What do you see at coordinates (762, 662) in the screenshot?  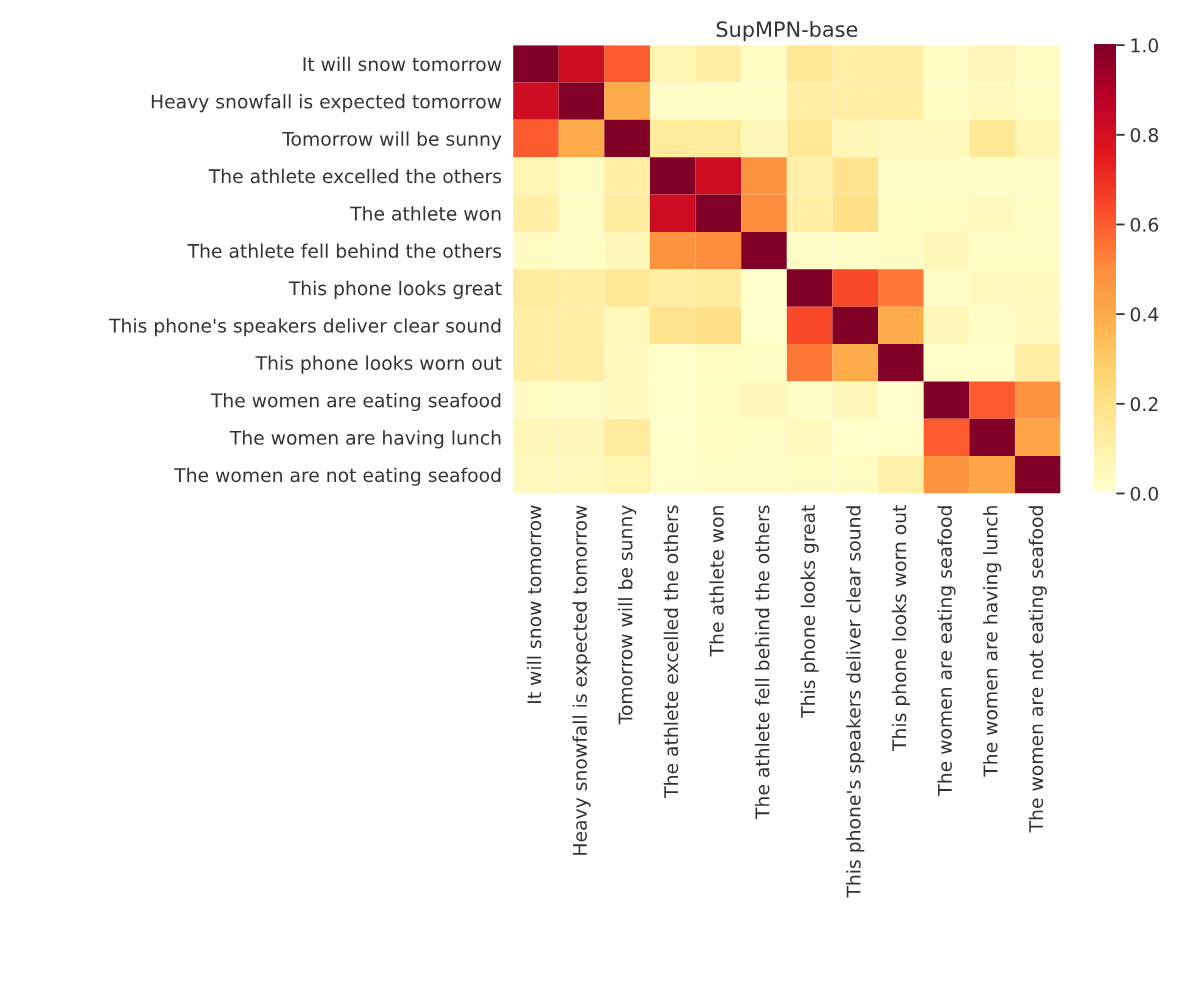 I see `x-tick-label: The athlete fell behind the others` at bounding box center [762, 662].